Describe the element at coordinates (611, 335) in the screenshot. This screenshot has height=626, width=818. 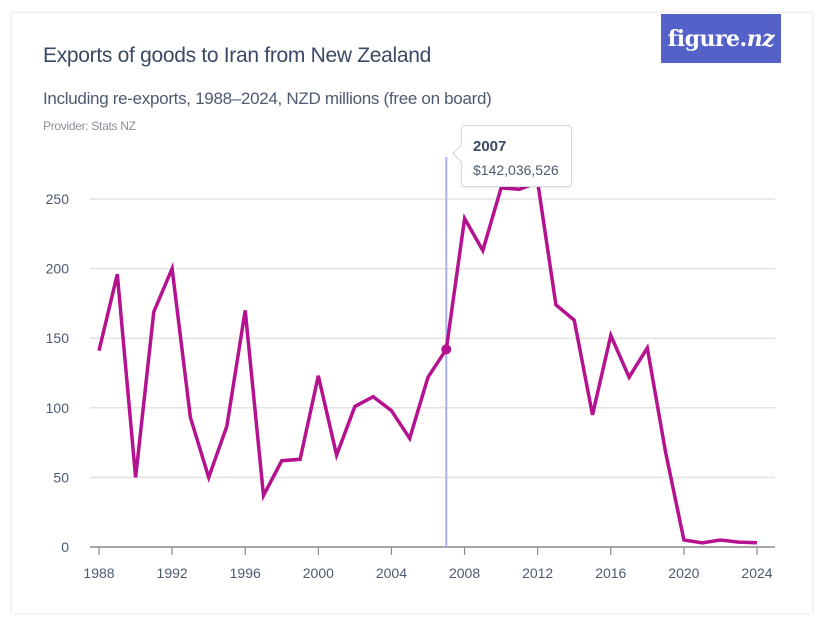
I see `data-point-2016` at that location.